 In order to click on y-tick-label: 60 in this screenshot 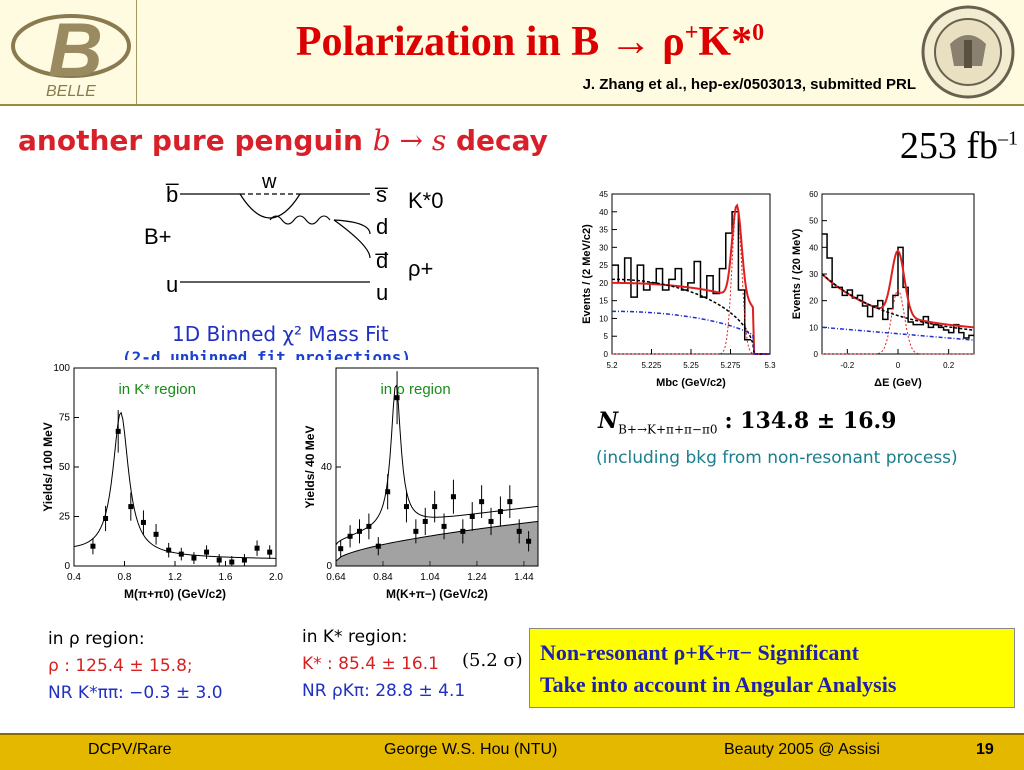, I will do `click(813, 194)`.